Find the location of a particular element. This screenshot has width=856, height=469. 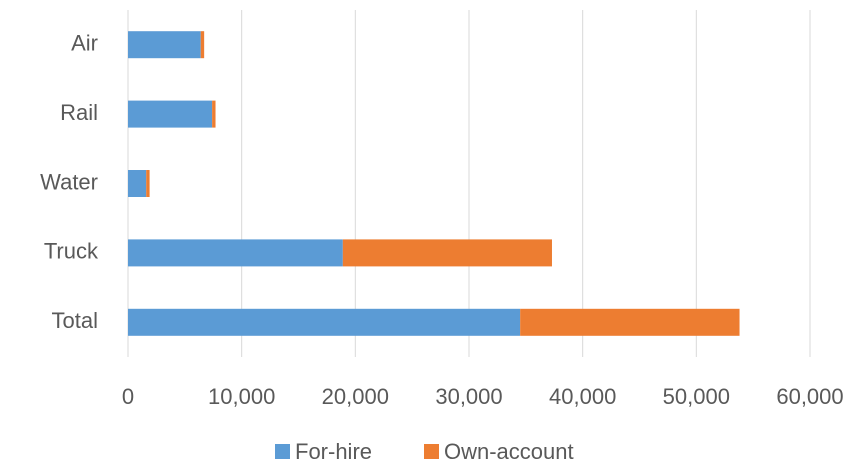

y-tick-label: Total is located at coordinates (75, 320).